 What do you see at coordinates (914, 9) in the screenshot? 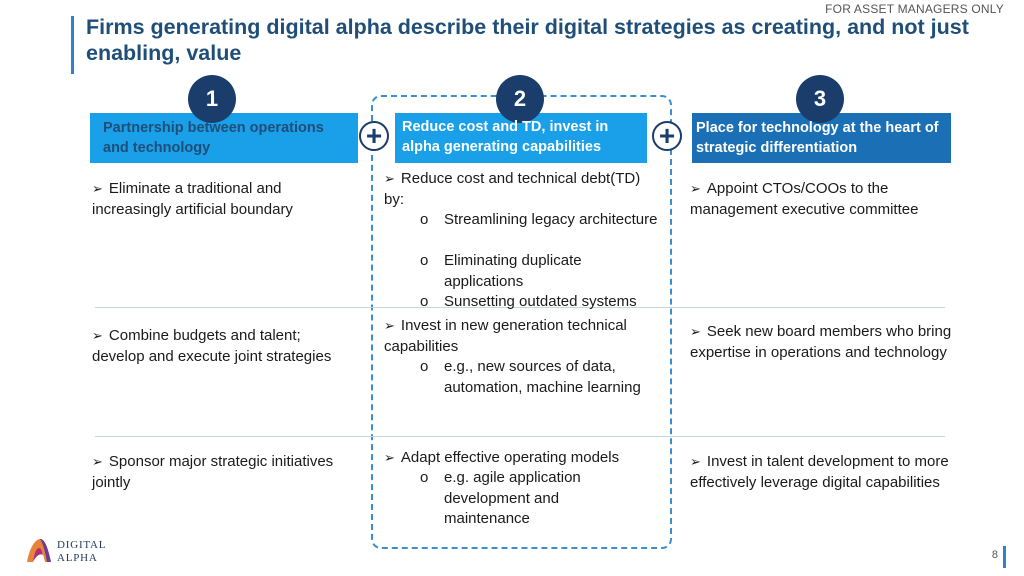
I see `audience-note: FOR ASSET MANAGERS ONLY` at bounding box center [914, 9].